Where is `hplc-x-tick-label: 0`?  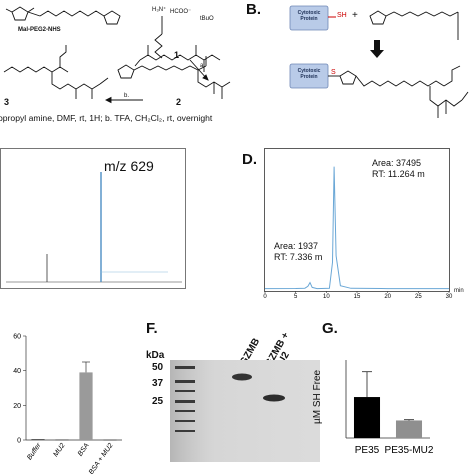 hplc-x-tick-label: 0 is located at coordinates (265, 297).